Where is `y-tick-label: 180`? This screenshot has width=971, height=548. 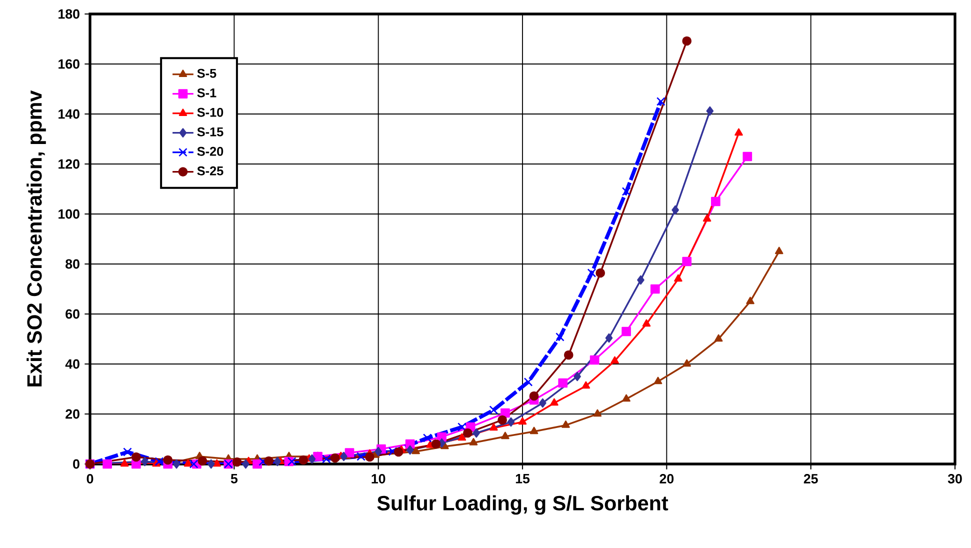
y-tick-label: 180 is located at coordinates (69, 14).